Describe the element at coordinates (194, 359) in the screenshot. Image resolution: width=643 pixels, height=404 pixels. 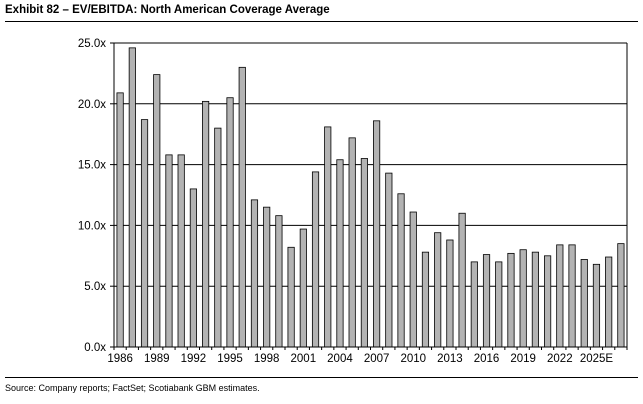
I see `x-tick-label: 1992` at that location.